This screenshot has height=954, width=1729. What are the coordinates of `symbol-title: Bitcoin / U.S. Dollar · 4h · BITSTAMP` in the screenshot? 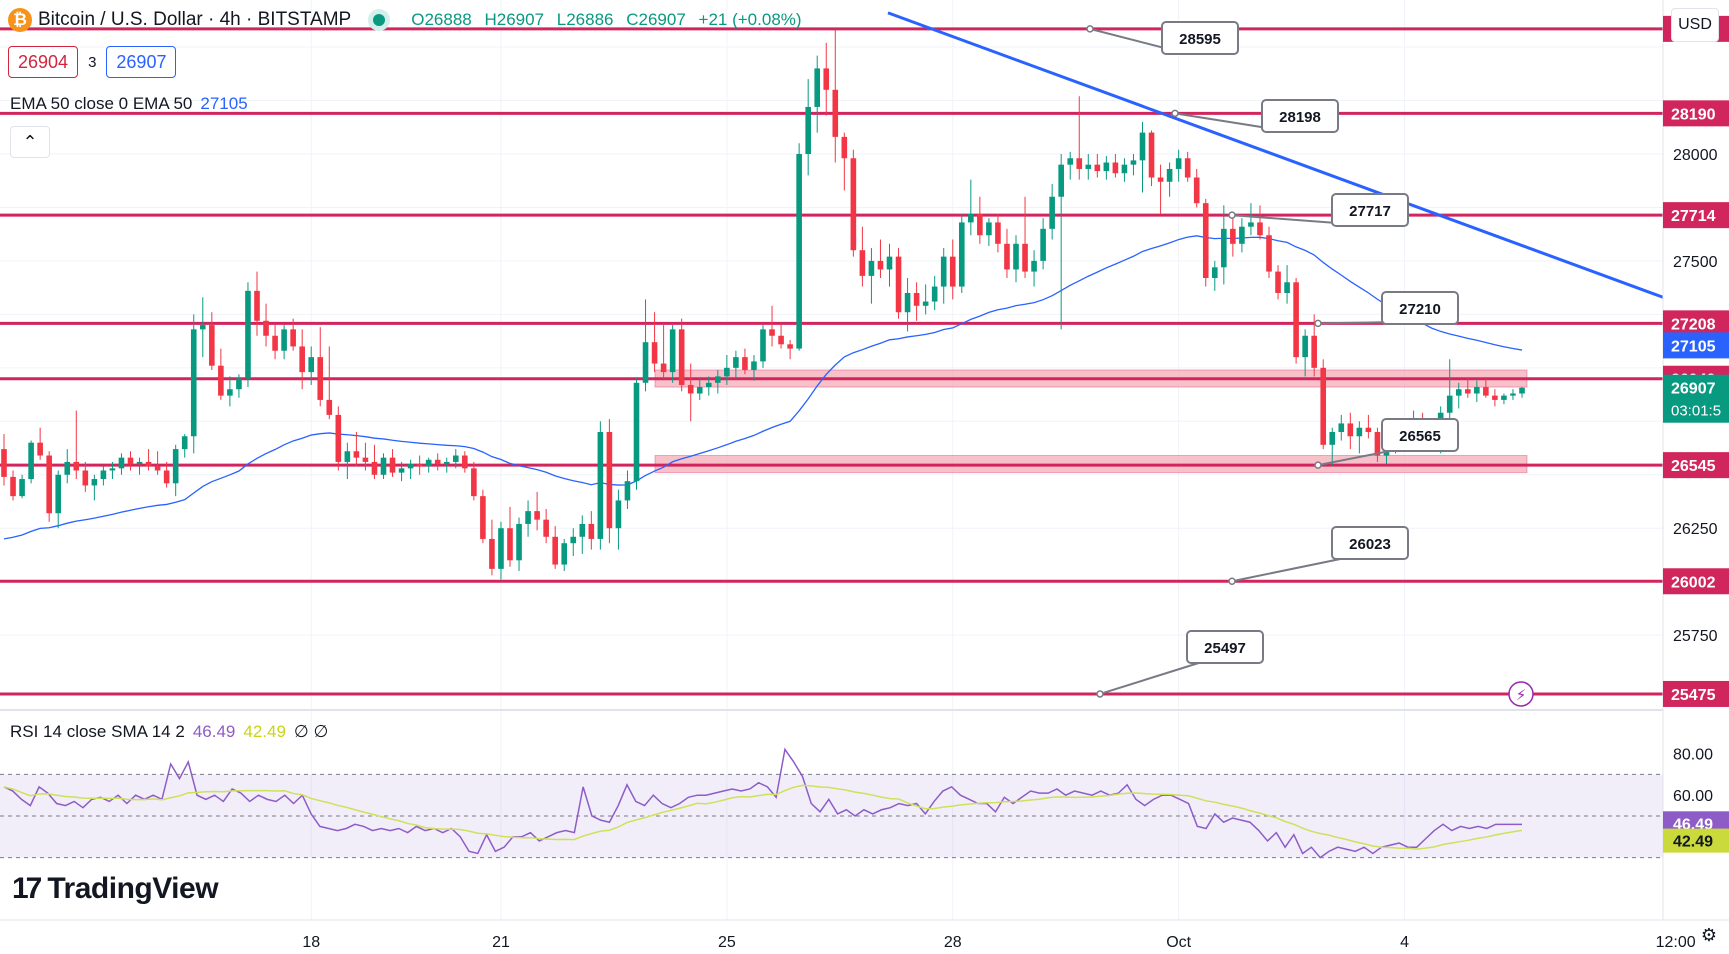 It's located at (195, 19).